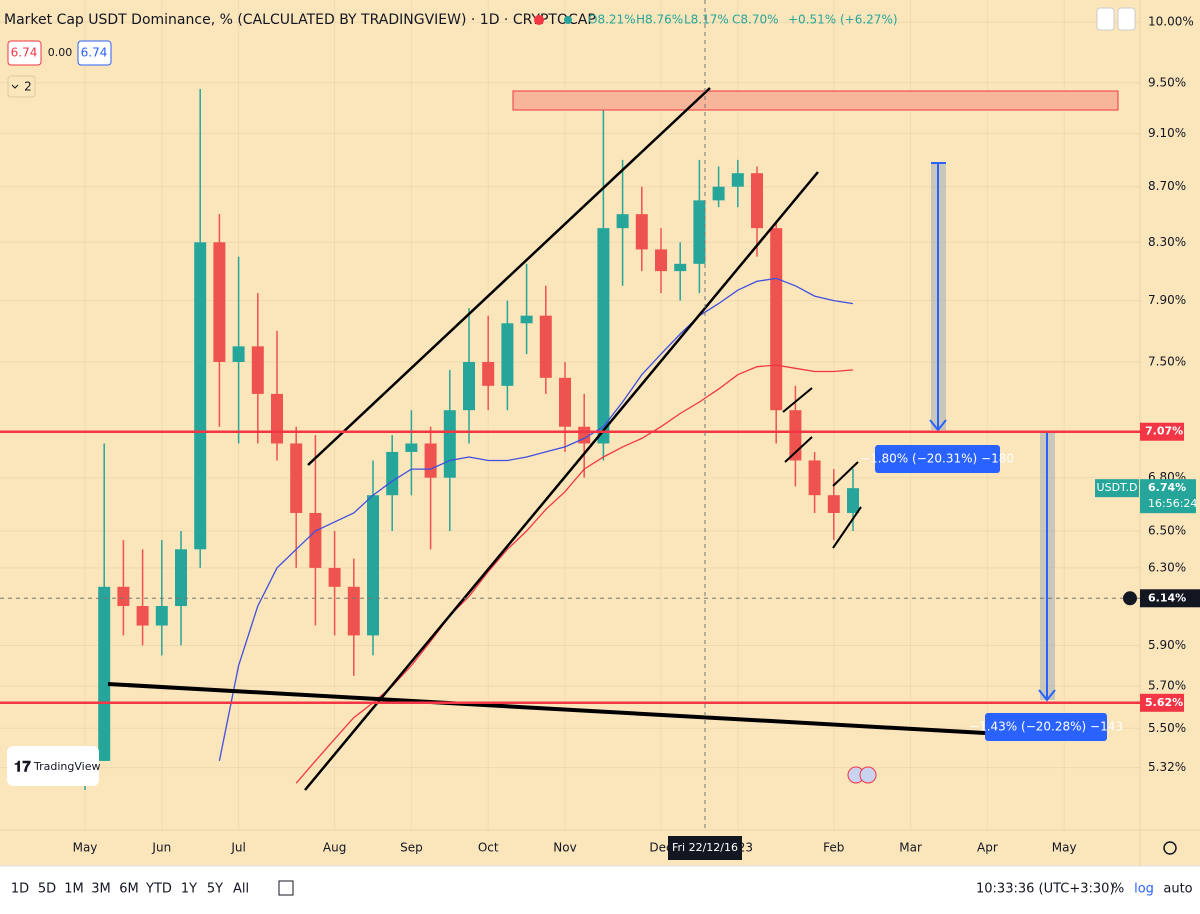  What do you see at coordinates (1172, 503) in the screenshot?
I see `countdown: 16:56:24` at bounding box center [1172, 503].